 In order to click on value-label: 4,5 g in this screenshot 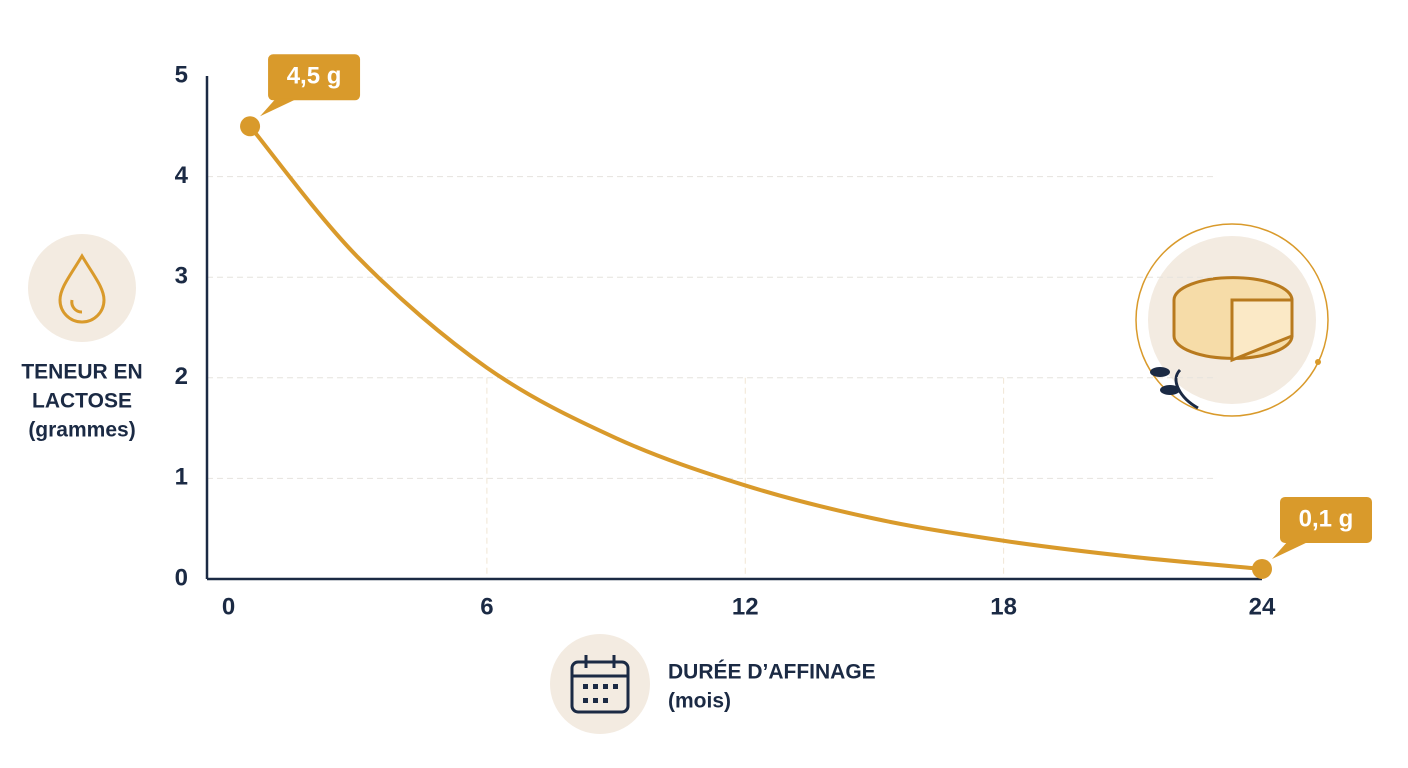, I will do `click(314, 76)`.